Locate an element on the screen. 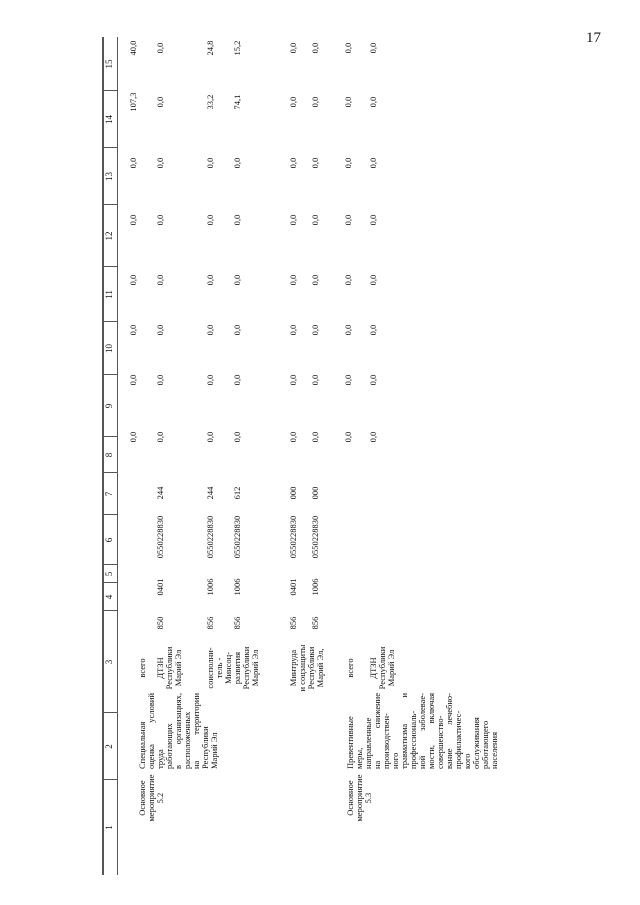 The width and height of the screenshot is (640, 905). measure-description-line: населения is located at coordinates (494, 750).